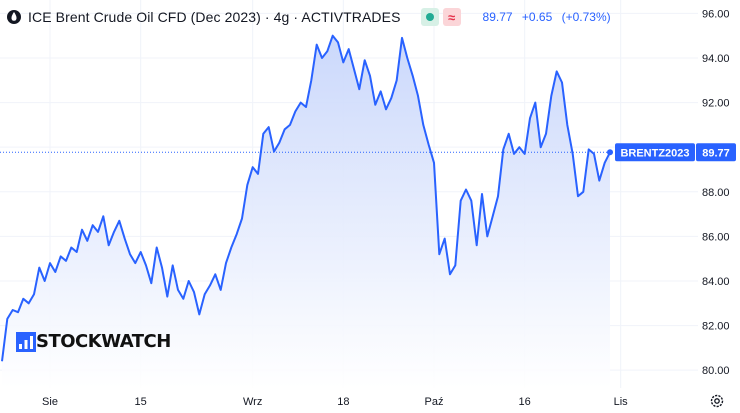 The image size is (740, 413). Describe the element at coordinates (716, 282) in the screenshot. I see `y-tick-label: 84.00` at that location.